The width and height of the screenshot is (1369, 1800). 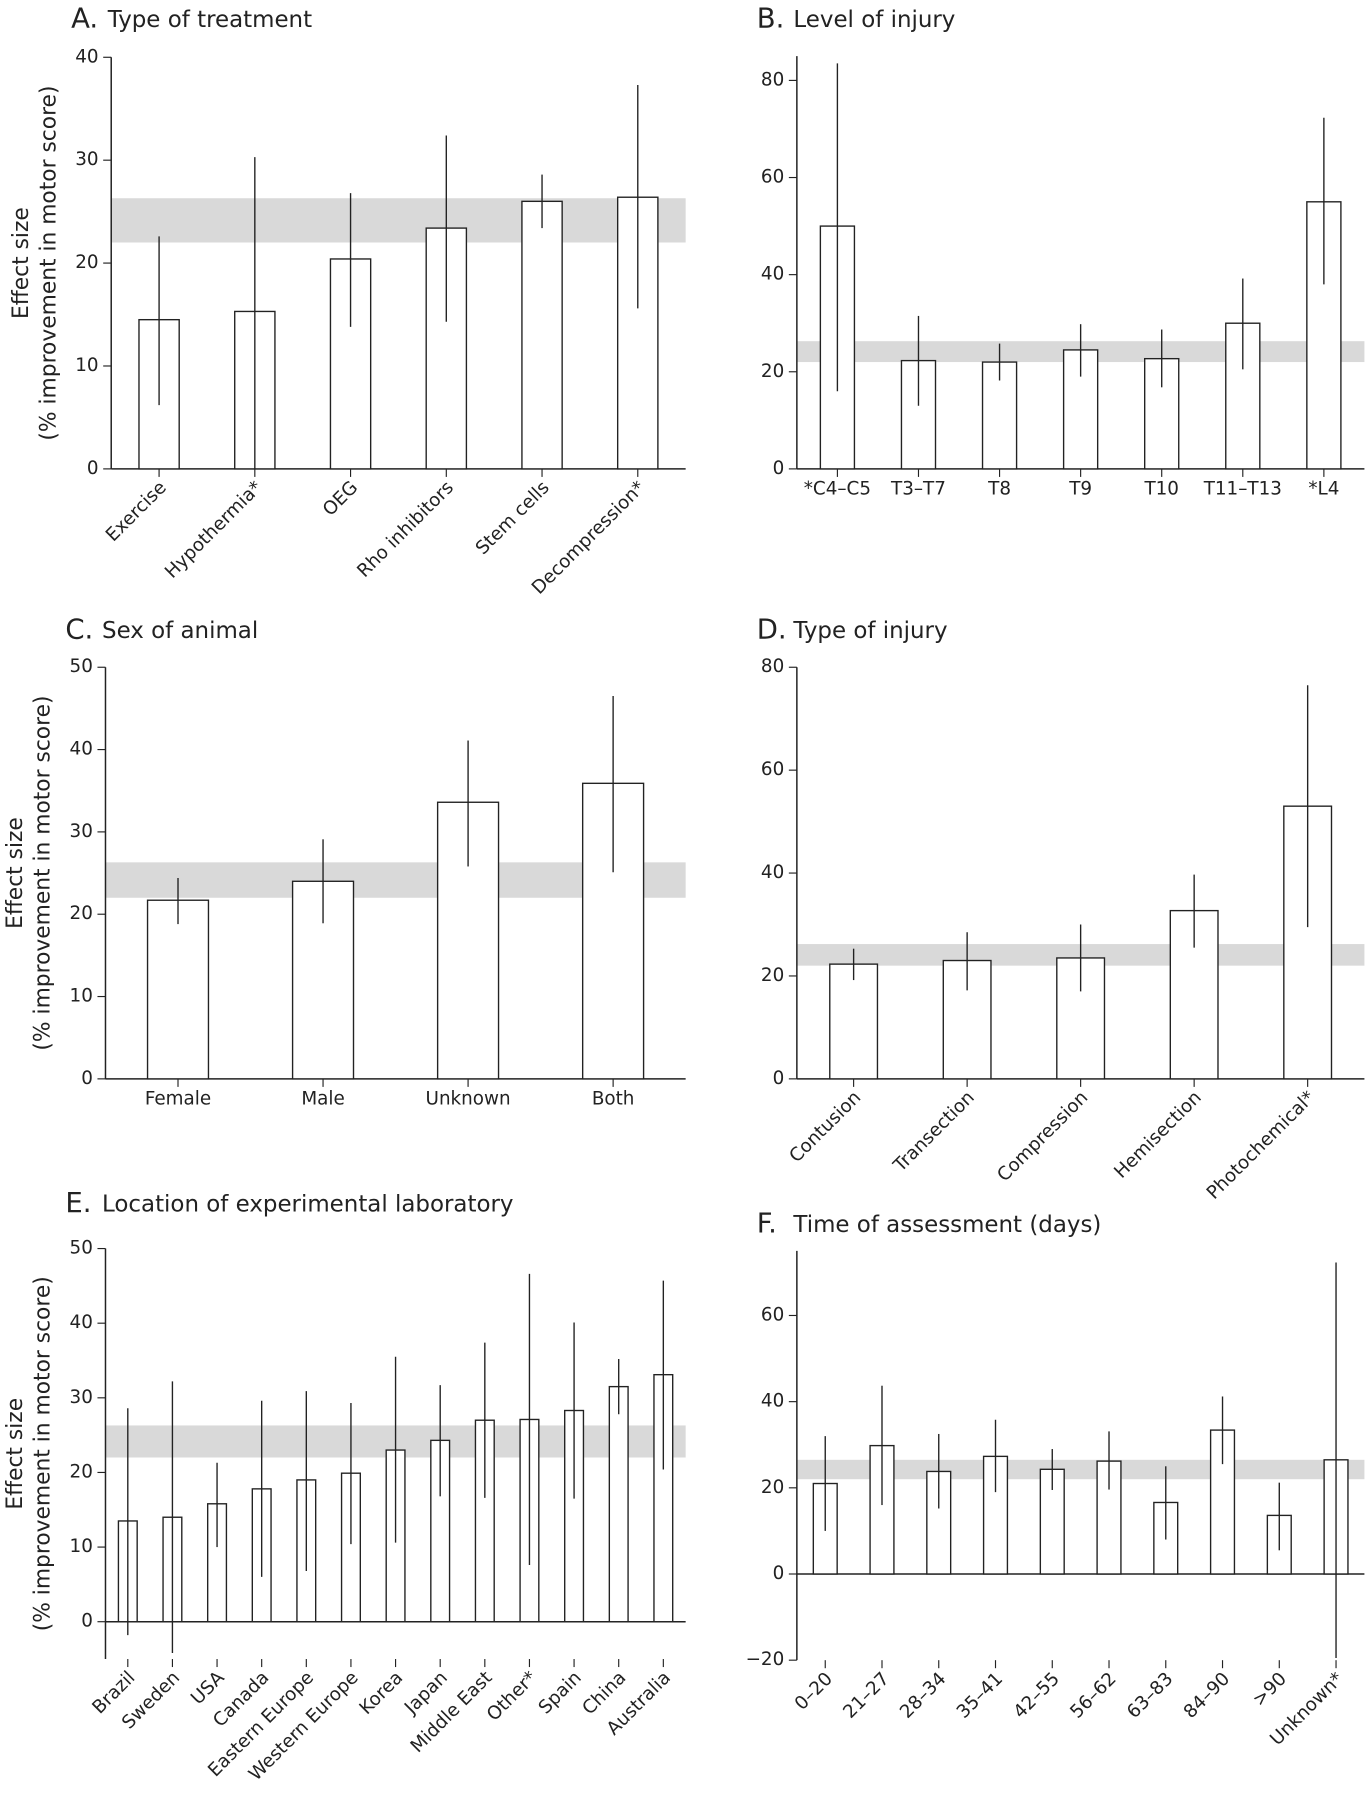 What do you see at coordinates (999, 489) in the screenshot?
I see `x-tick-label: T8` at bounding box center [999, 489].